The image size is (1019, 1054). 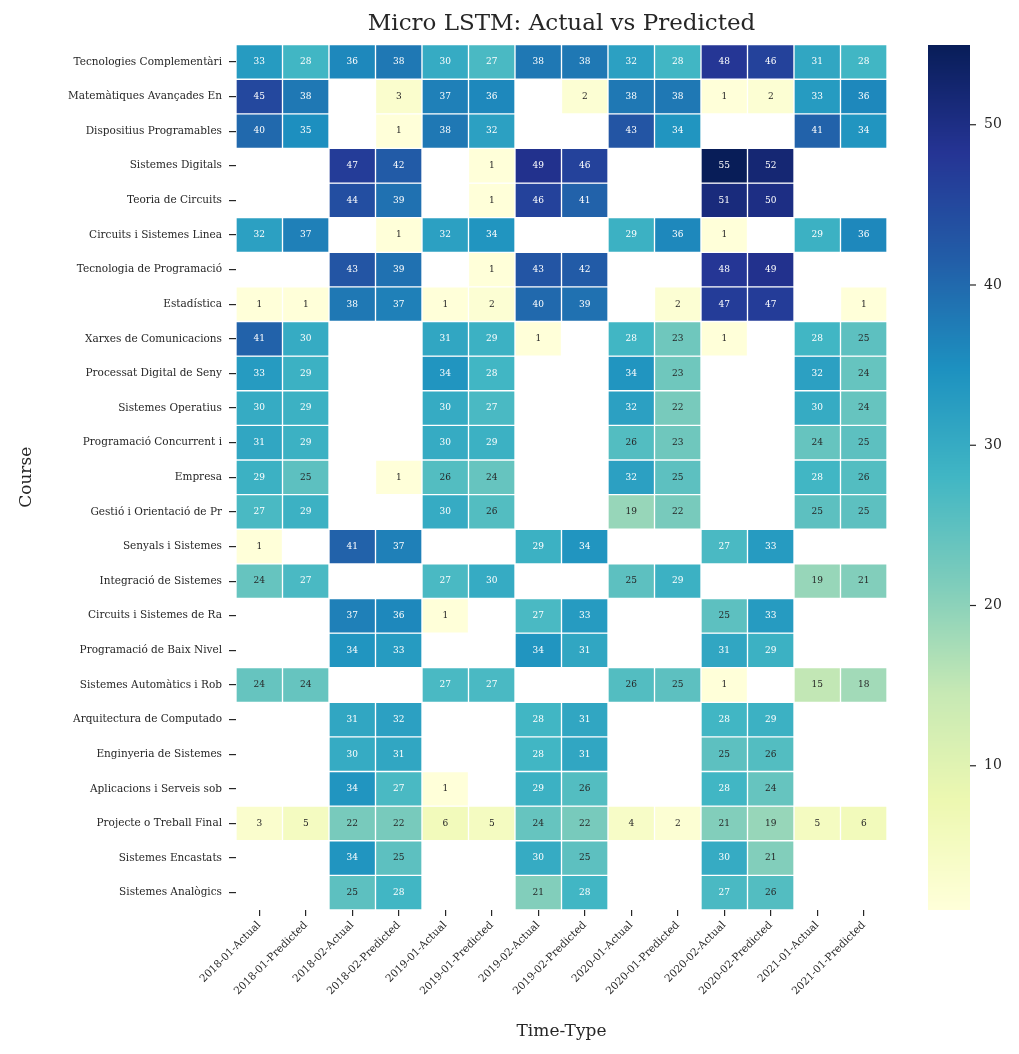 I want to click on data-label: 48, so click(x=724, y=61).